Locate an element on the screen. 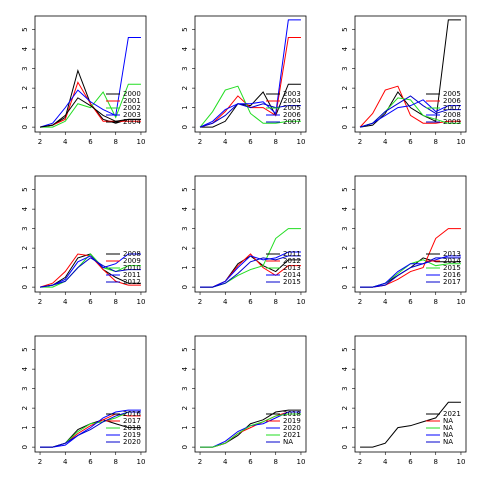 The height and width of the screenshot is (480, 480). legend-label: 2015 is located at coordinates (292, 282).